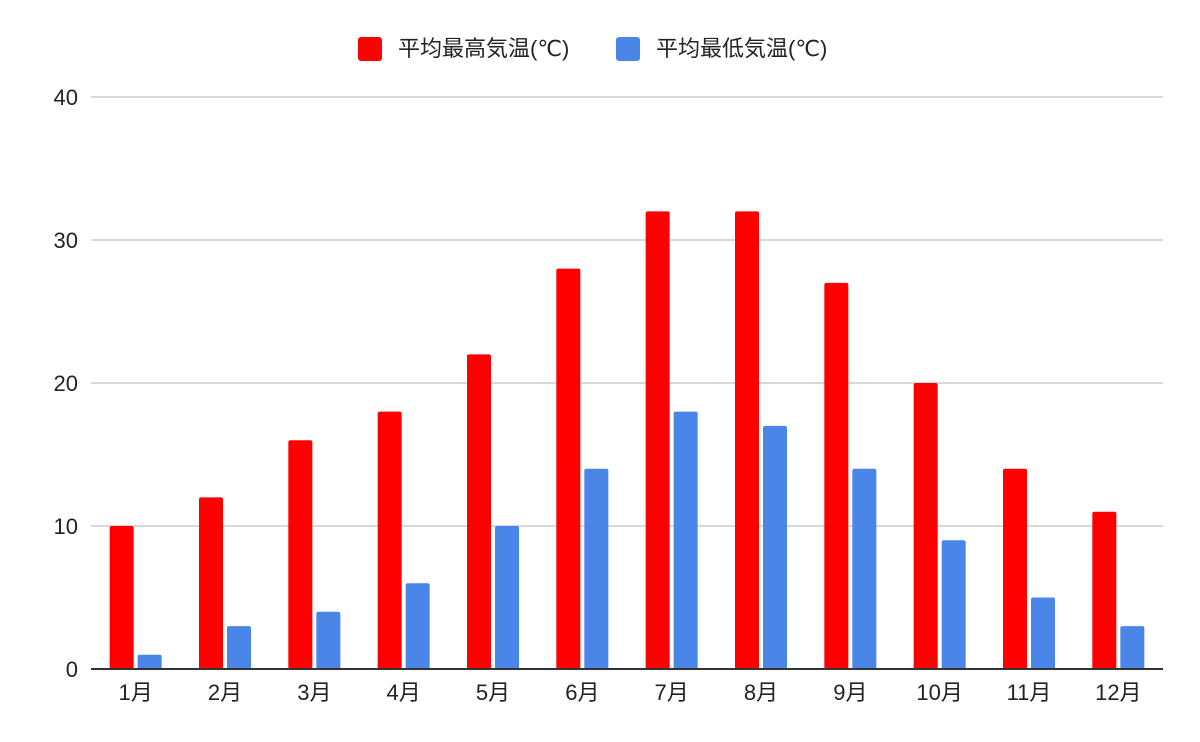 The height and width of the screenshot is (742, 1200). What do you see at coordinates (66, 240) in the screenshot?
I see `y-tick-label: 30` at bounding box center [66, 240].